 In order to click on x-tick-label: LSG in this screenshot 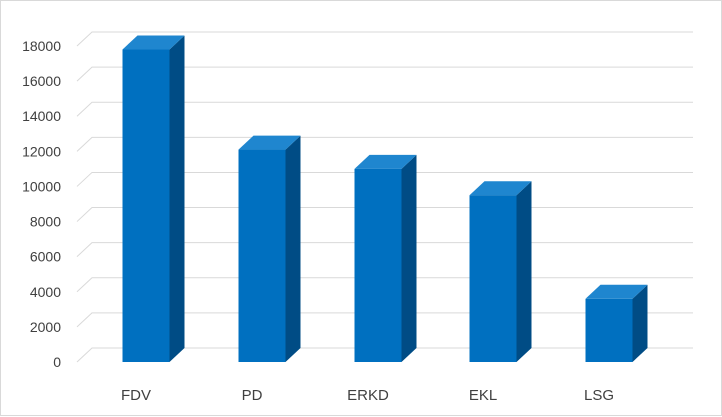, I will do `click(599, 395)`.